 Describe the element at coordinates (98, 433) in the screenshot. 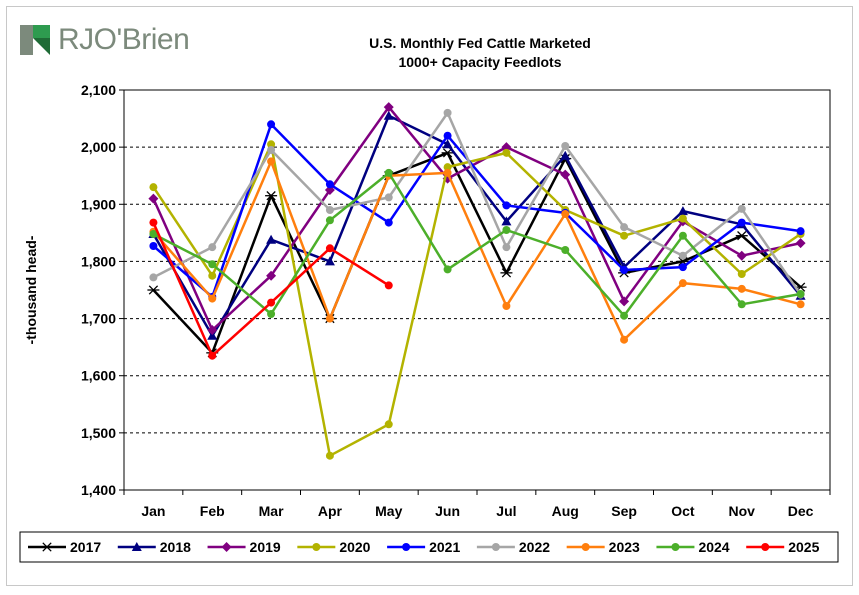

I see `y-tick-label: 1,500` at that location.